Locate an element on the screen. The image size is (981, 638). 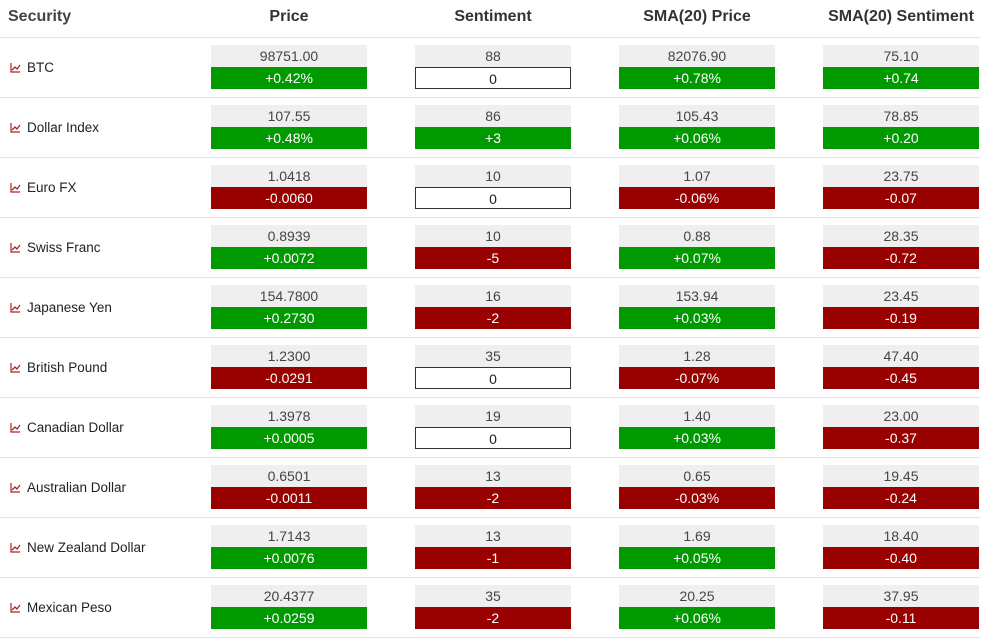
header-sma-price: SMA(20) Price is located at coordinates (697, 16).